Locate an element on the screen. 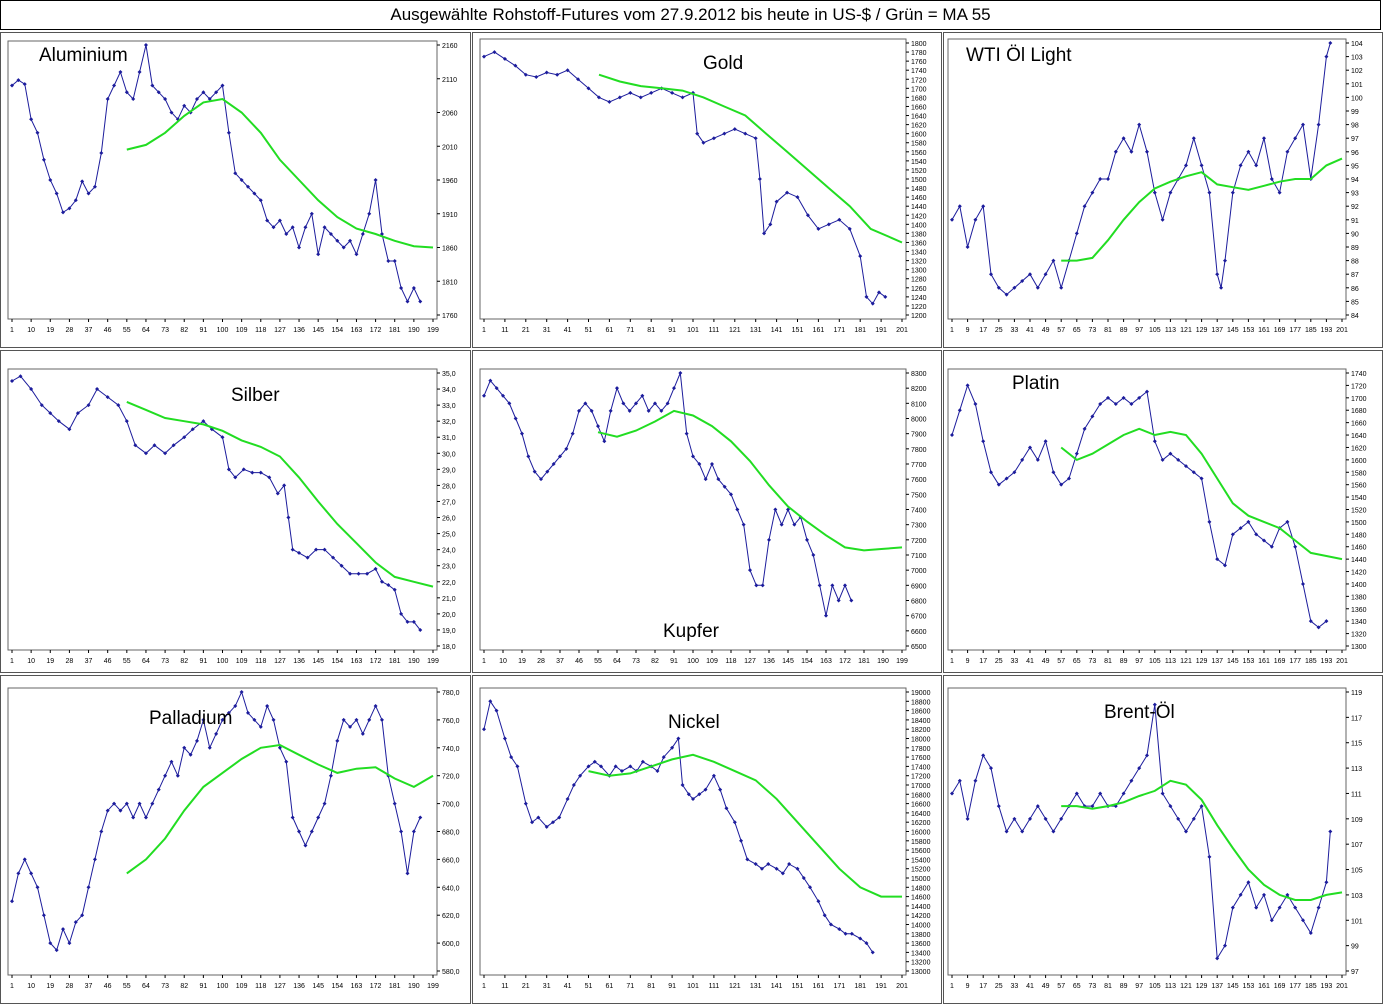 This screenshot has width=1383, height=1004. x-tick-label: 73 is located at coordinates (636, 661).